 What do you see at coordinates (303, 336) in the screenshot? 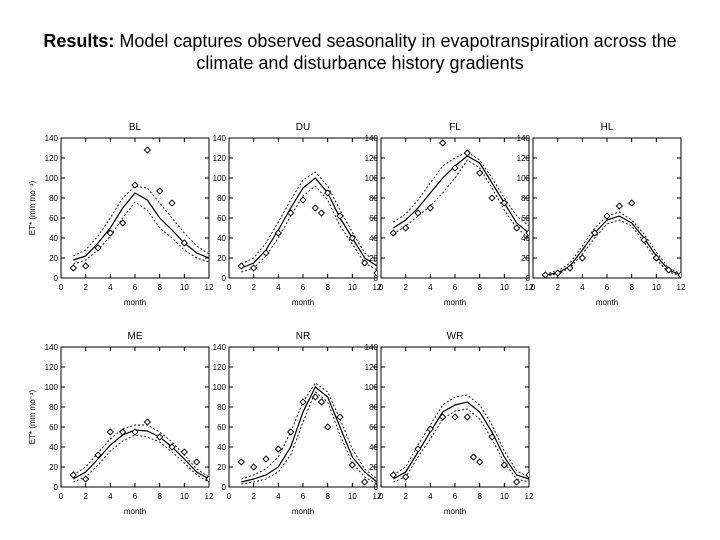
I see `panel-title: NR` at bounding box center [303, 336].